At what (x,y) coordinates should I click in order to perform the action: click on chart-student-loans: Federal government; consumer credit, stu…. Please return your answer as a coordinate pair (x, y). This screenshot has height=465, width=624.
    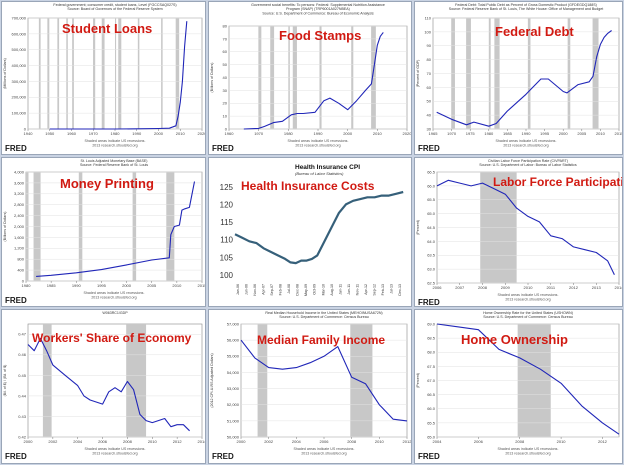
    Looking at the image, I should click on (104, 78).